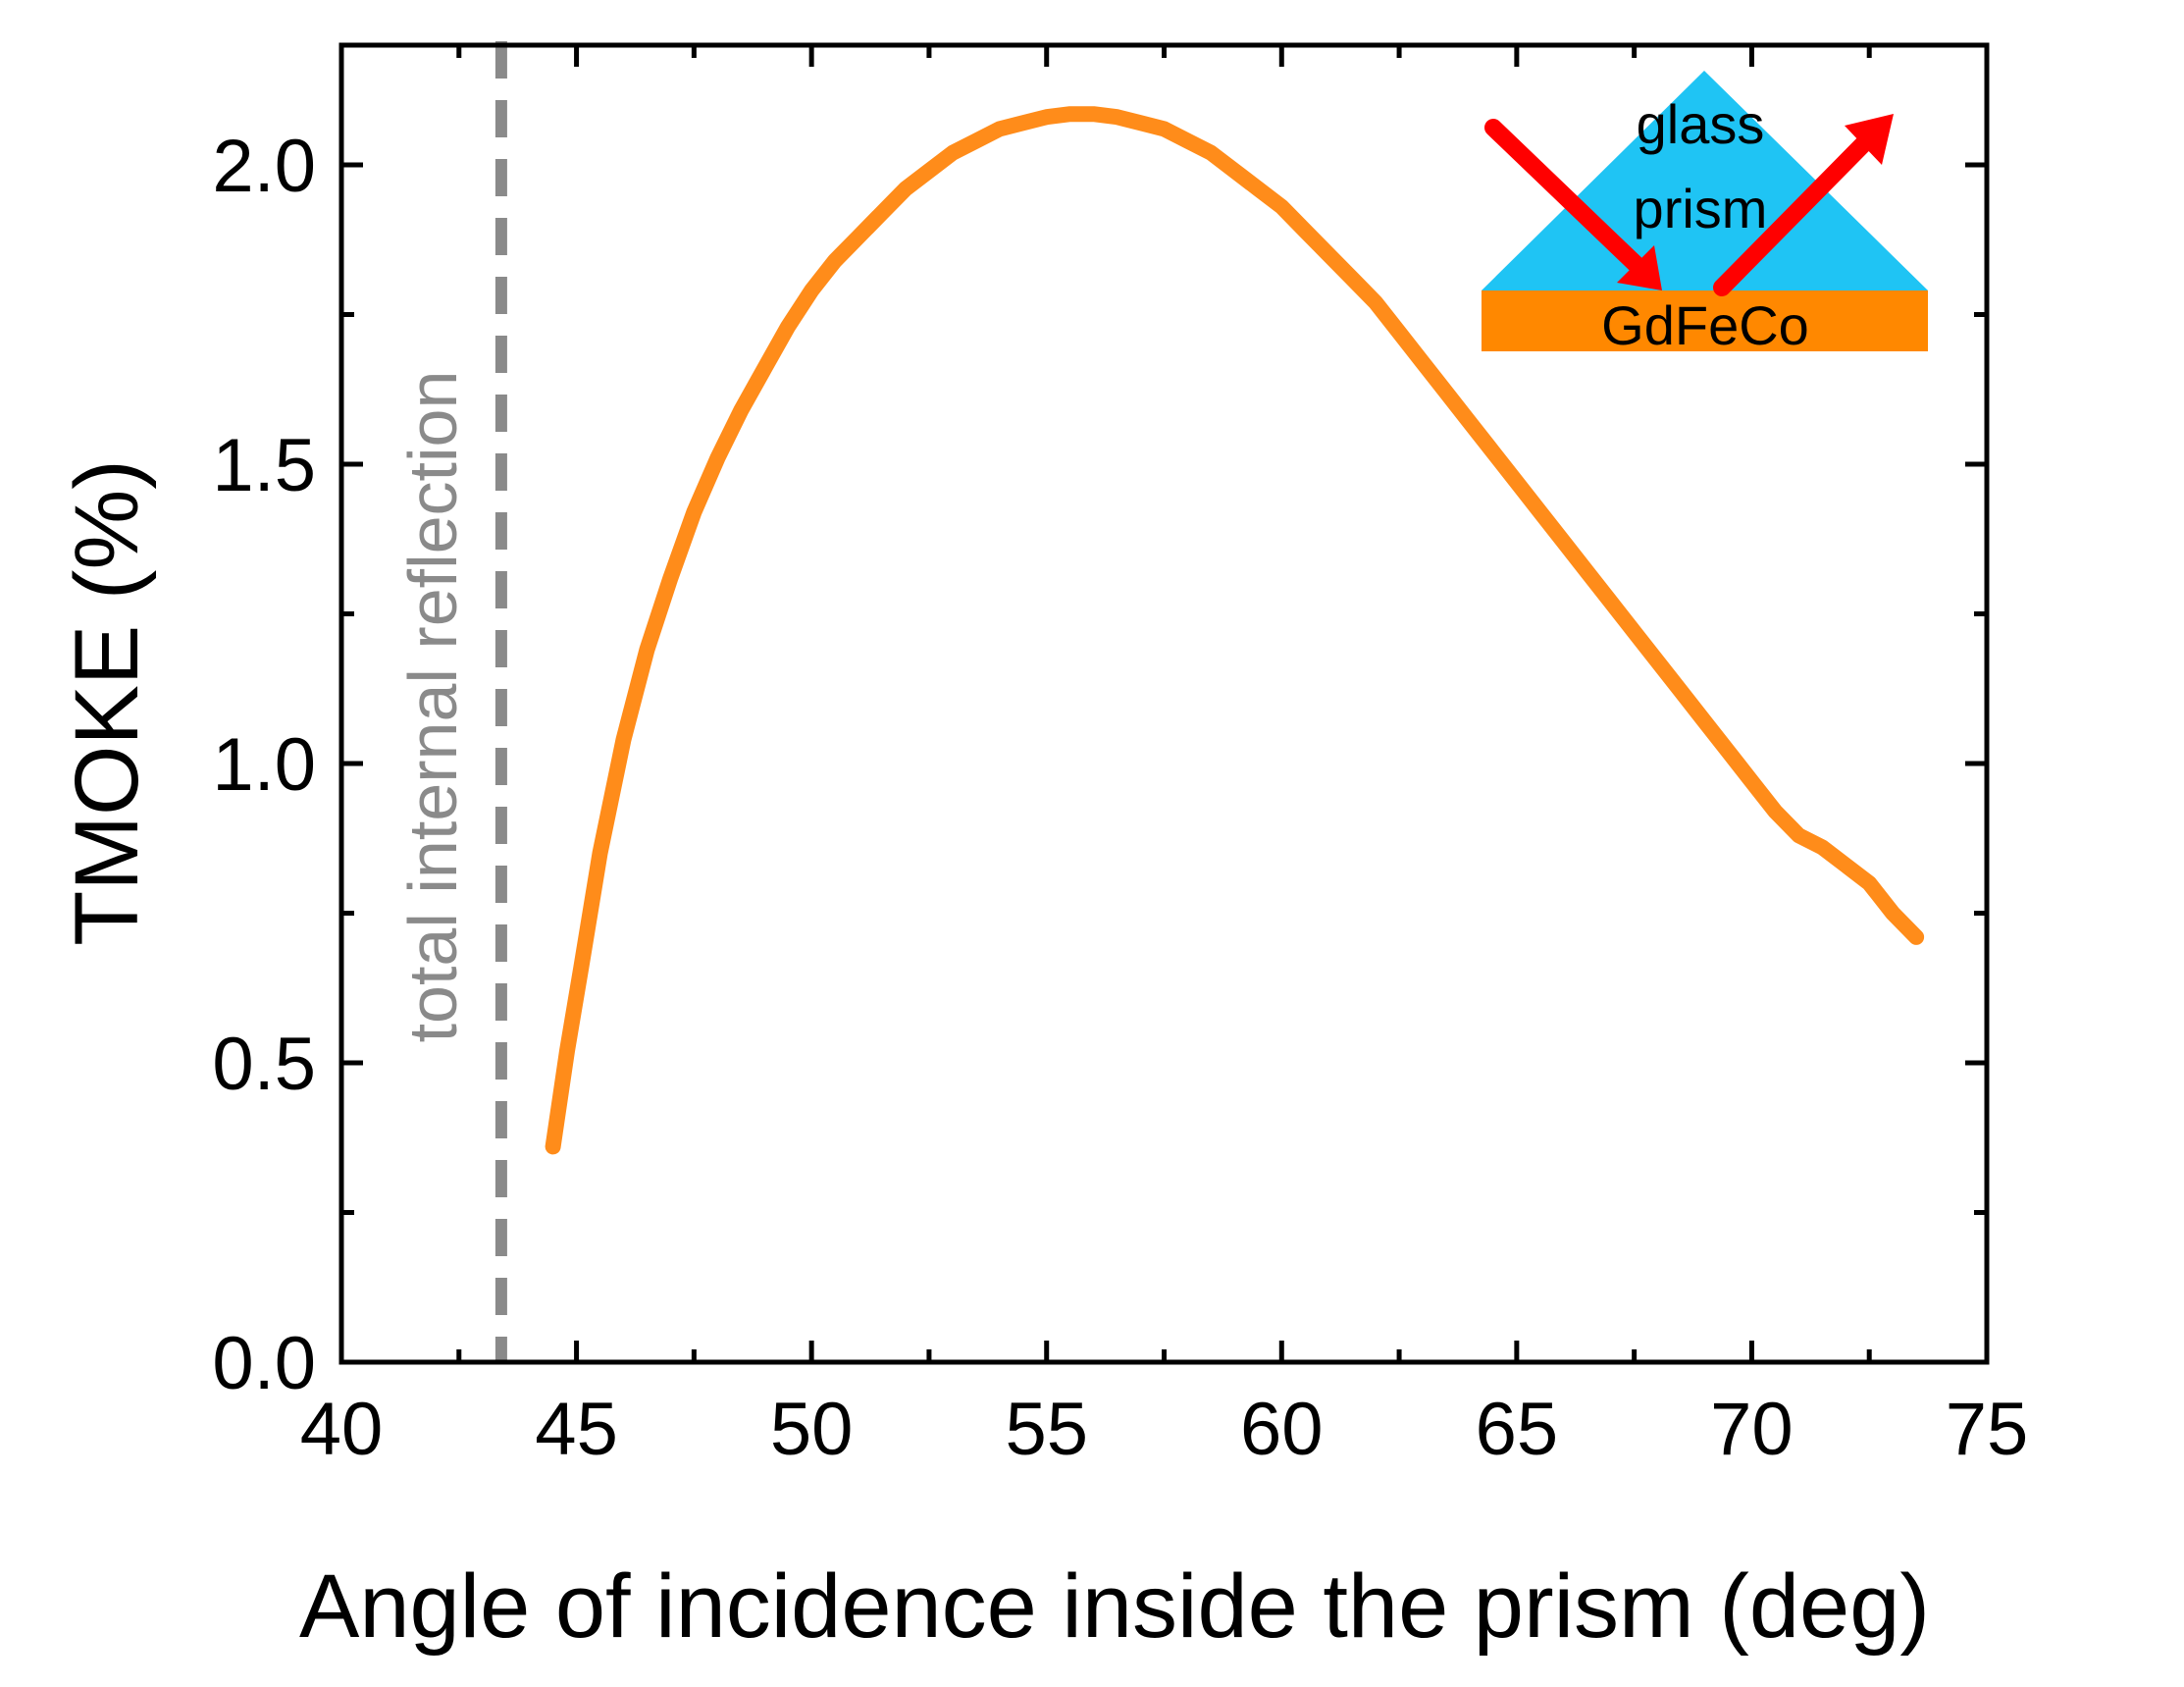 The image size is (2184, 1687). Describe the element at coordinates (342, 1429) in the screenshot. I see `x-tick-label: 40` at that location.